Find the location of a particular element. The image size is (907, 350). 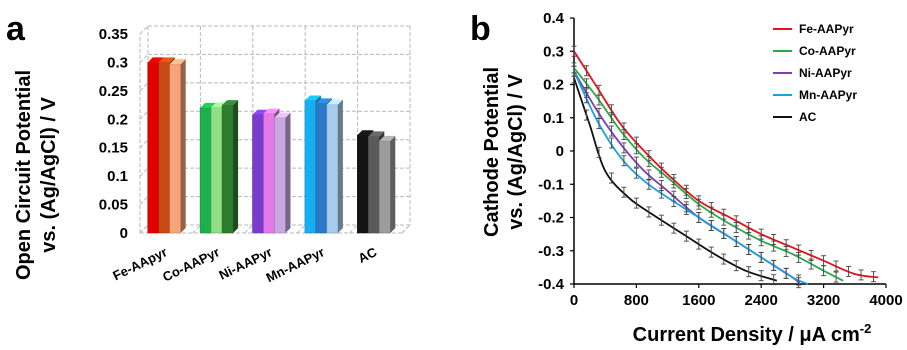

ytick-label: 0.05 is located at coordinates (113, 205).